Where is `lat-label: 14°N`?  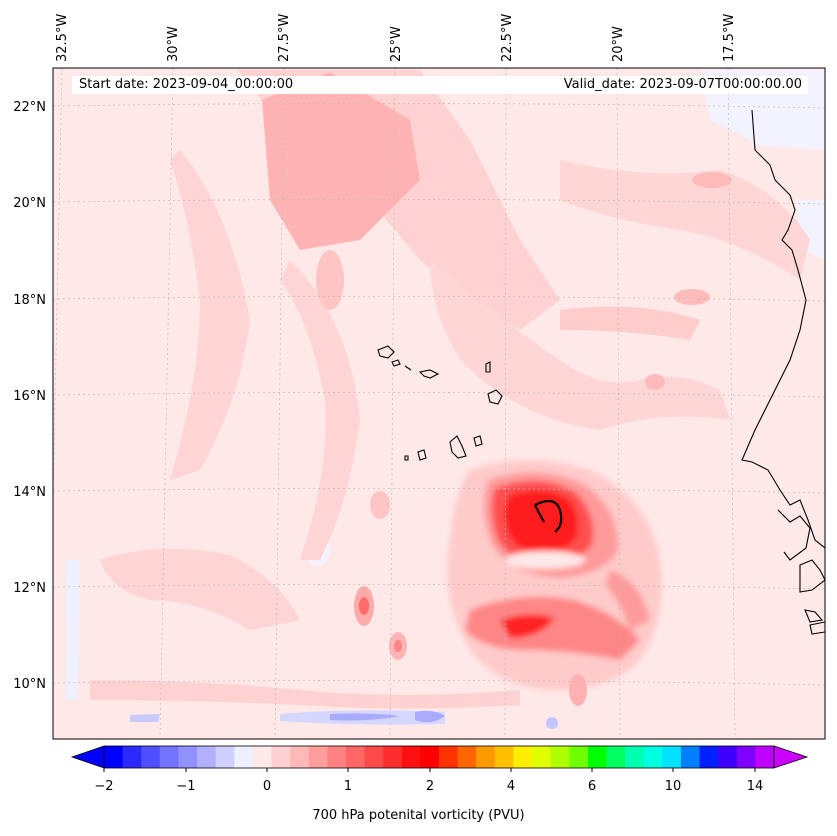
lat-label: 14°N is located at coordinates (29, 492).